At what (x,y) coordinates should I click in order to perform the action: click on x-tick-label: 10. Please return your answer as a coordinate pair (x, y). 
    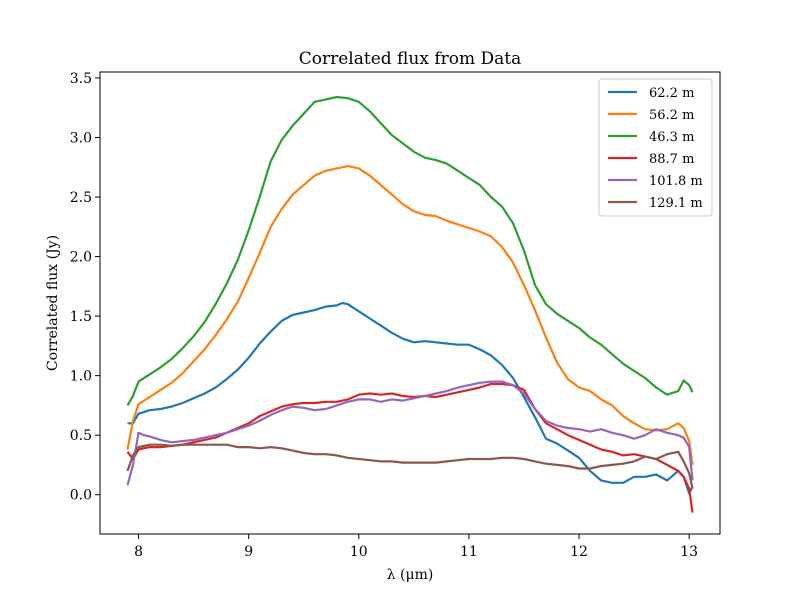
    Looking at the image, I should click on (359, 552).